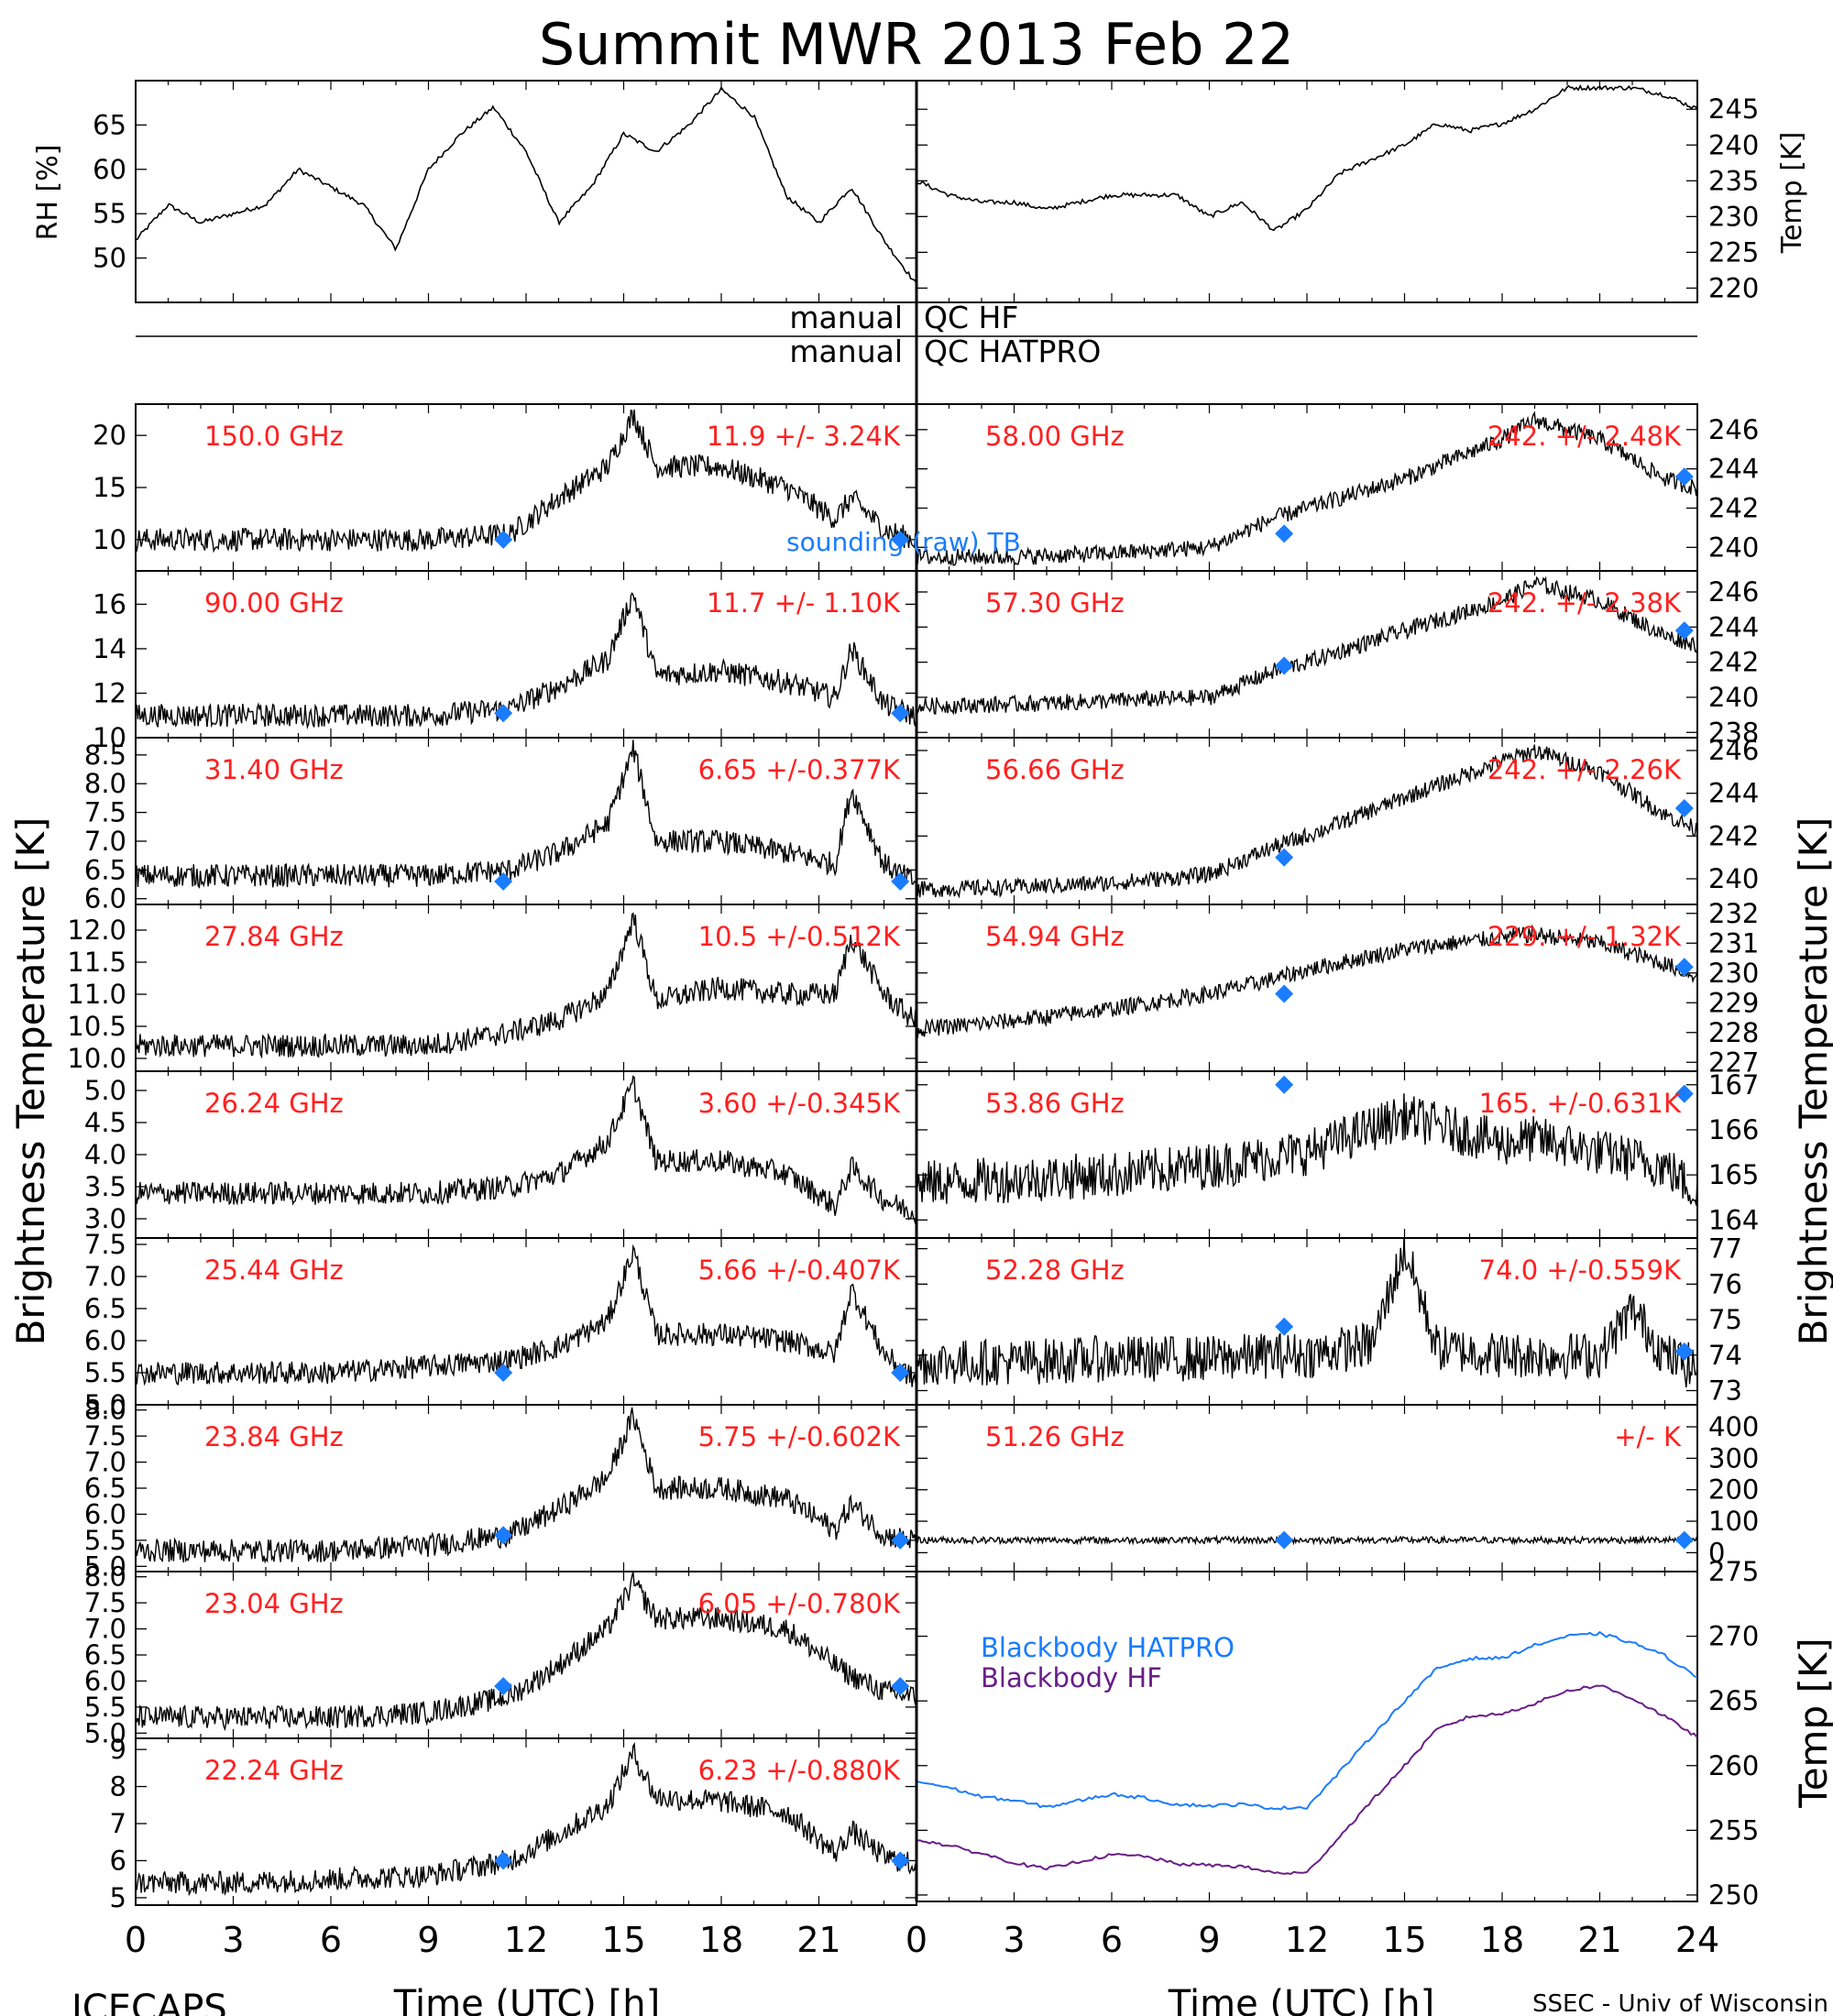  I want to click on x-tick-label: 12, so click(526, 1940).